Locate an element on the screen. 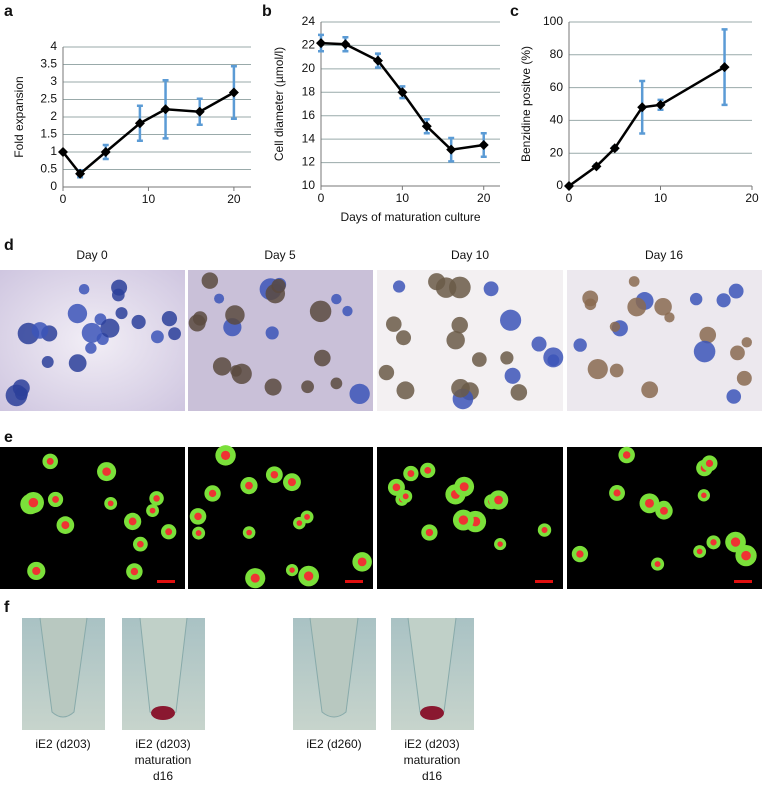  panel-label: d is located at coordinates (9, 245).